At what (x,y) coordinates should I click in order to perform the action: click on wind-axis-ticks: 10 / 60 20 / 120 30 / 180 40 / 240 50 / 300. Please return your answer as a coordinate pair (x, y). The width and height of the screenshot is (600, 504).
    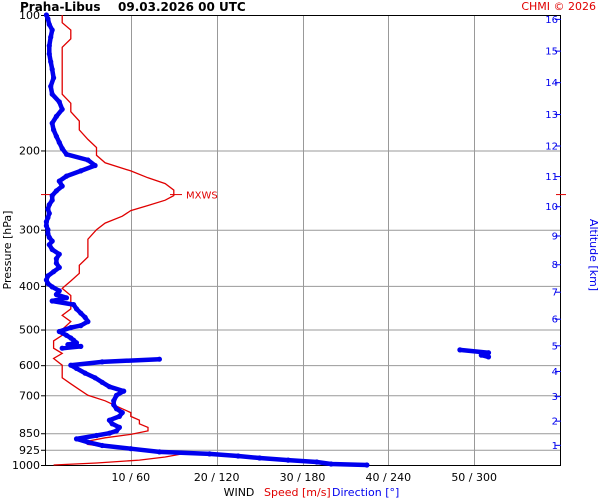
    Looking at the image, I should click on (304, 477).